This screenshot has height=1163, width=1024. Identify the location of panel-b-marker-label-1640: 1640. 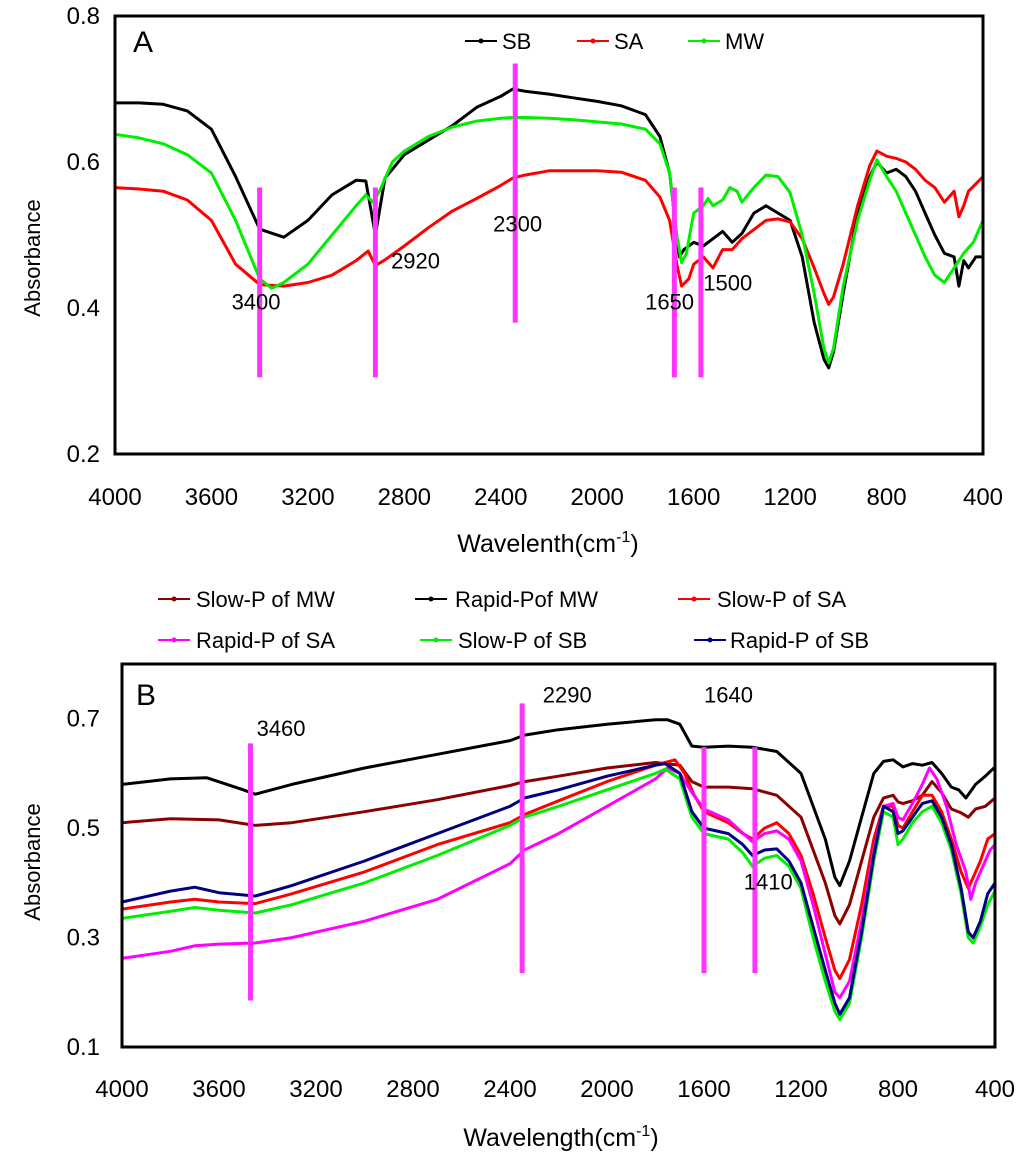
(728, 694).